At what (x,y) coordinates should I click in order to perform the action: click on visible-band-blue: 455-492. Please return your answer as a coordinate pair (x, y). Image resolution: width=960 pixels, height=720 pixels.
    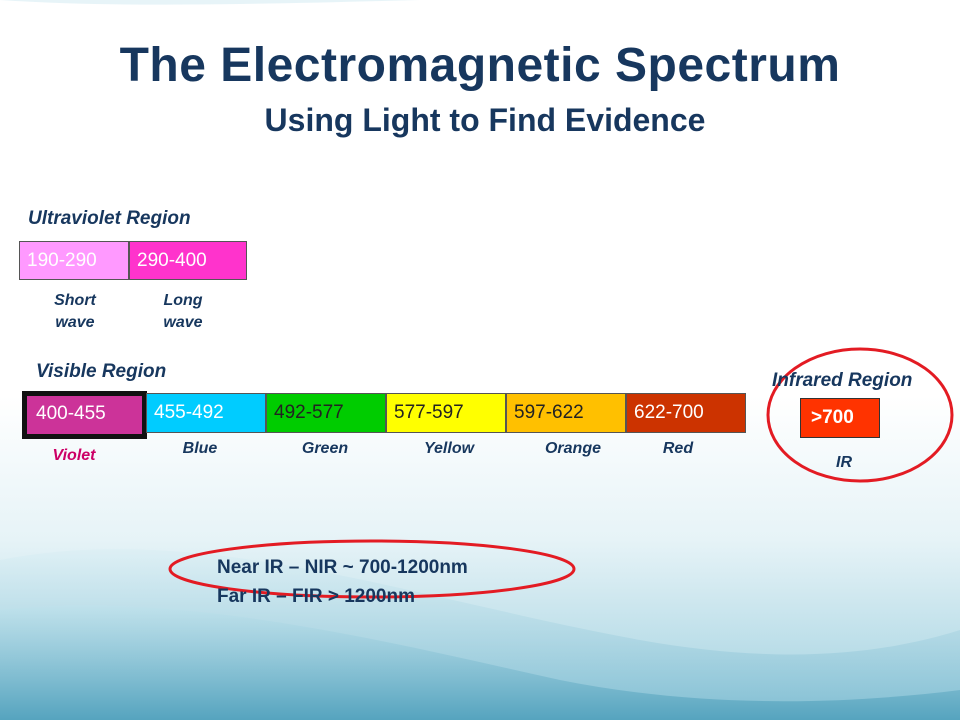
    Looking at the image, I should click on (206, 413).